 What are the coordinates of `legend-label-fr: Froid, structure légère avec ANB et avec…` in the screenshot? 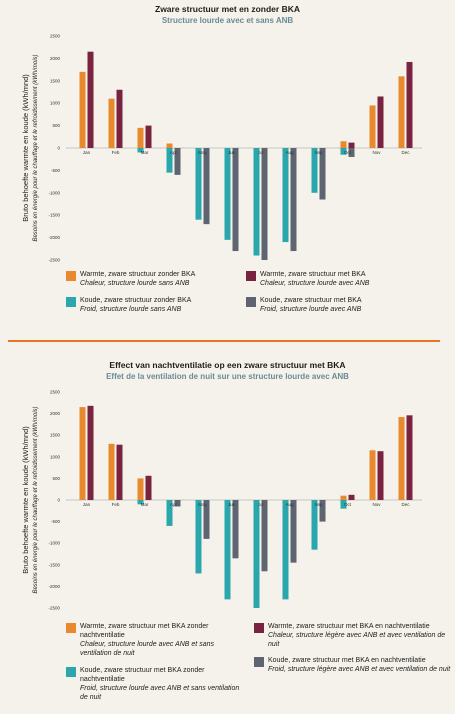 It's located at (359, 669).